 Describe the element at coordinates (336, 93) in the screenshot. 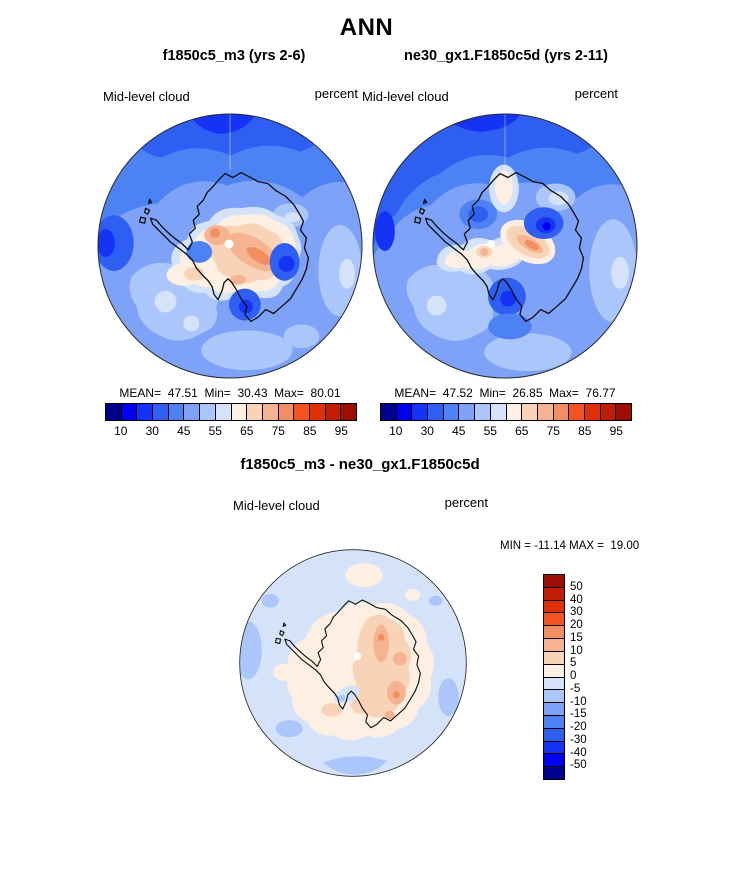

I see `units-label-case1: percent` at that location.